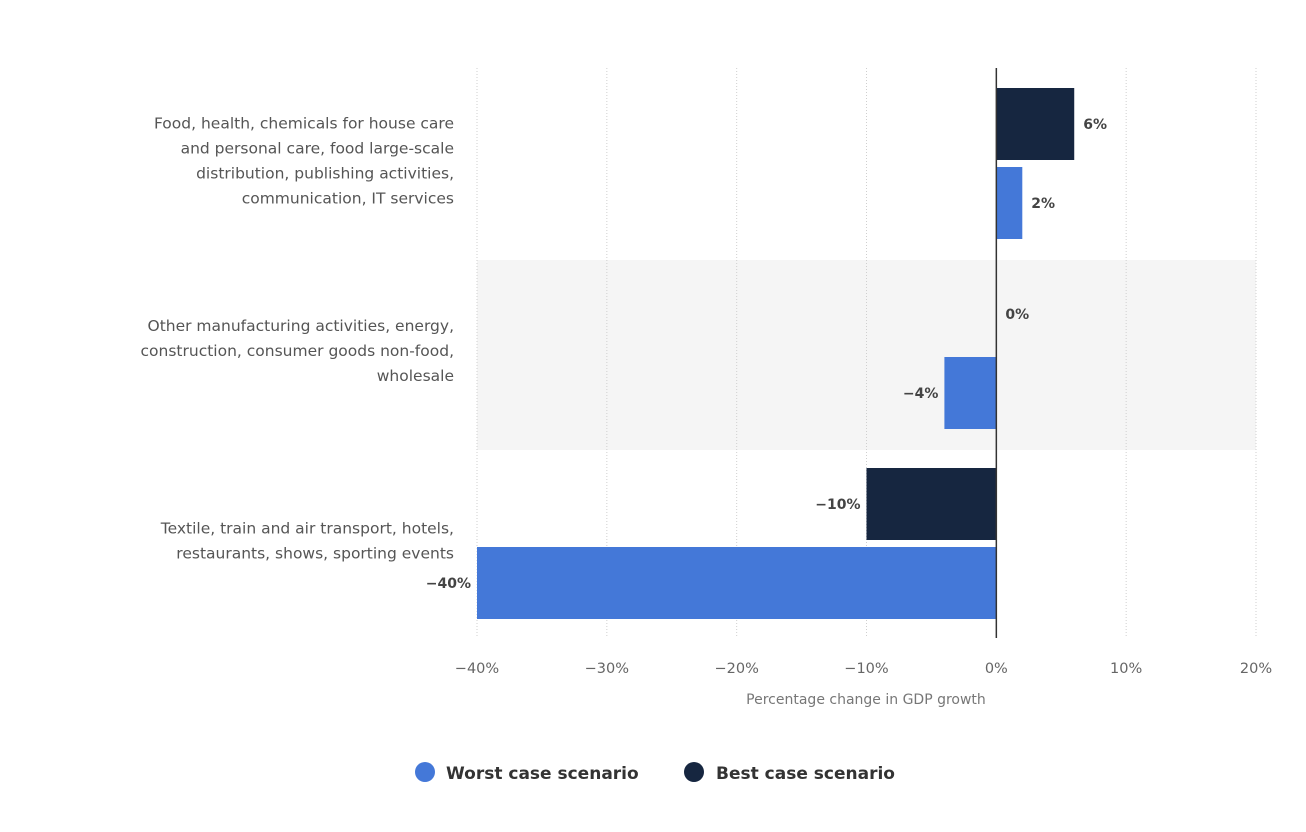 Image resolution: width=1306 pixels, height=832 pixels. What do you see at coordinates (866, 669) in the screenshot?
I see `x-tick-label: −10%` at bounding box center [866, 669].